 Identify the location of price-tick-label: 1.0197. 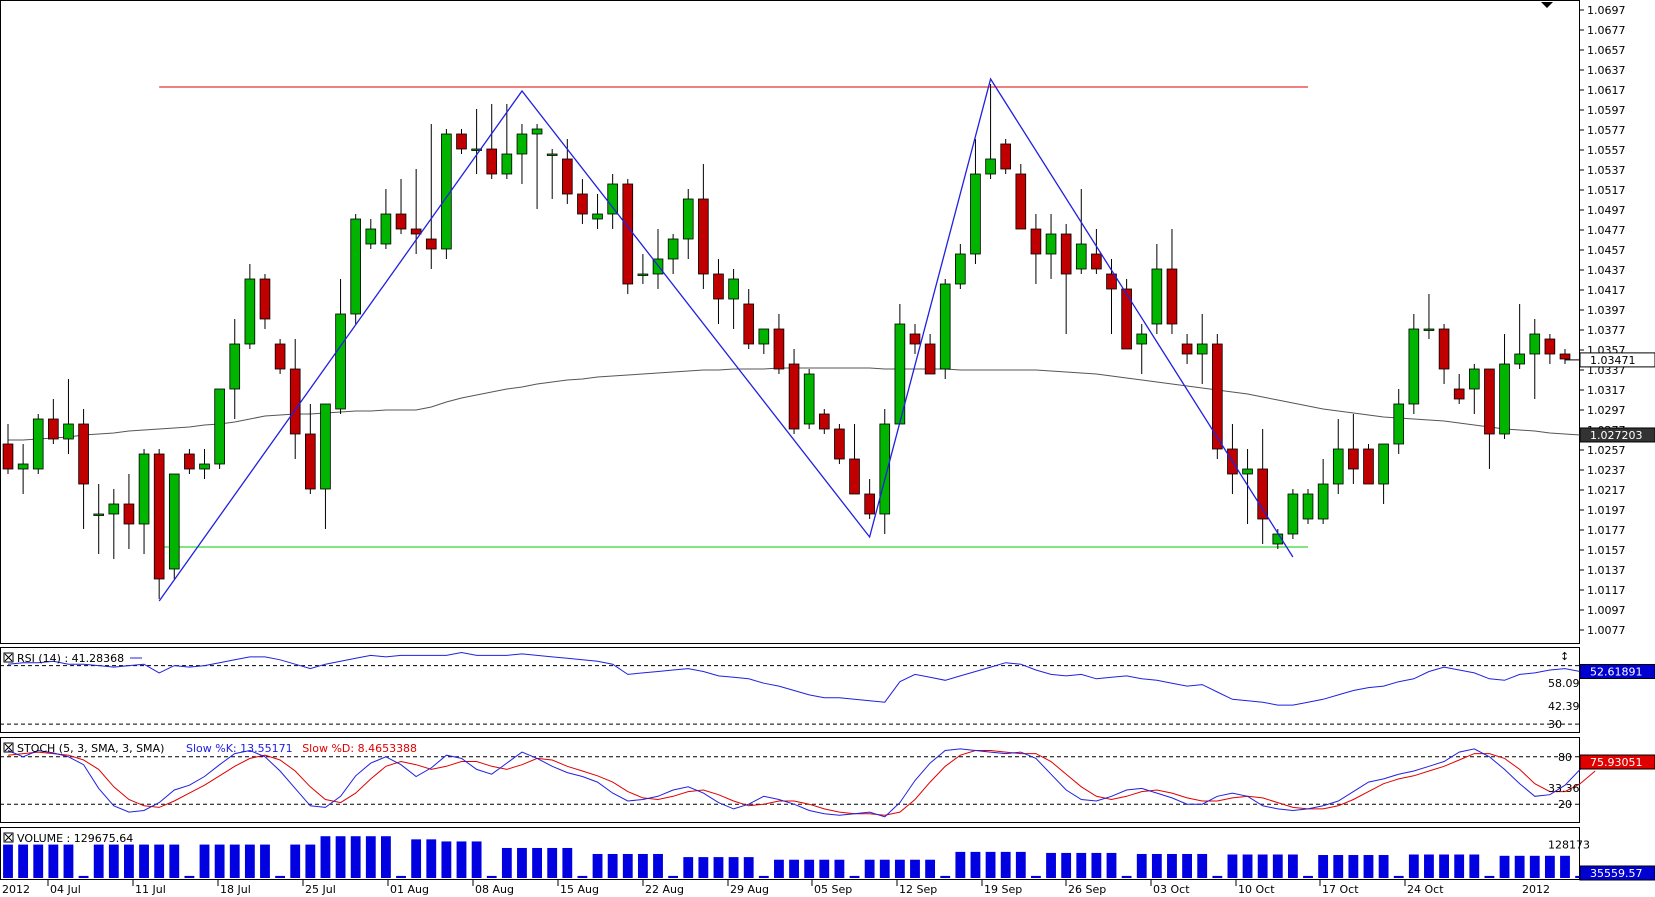
(1606, 510).